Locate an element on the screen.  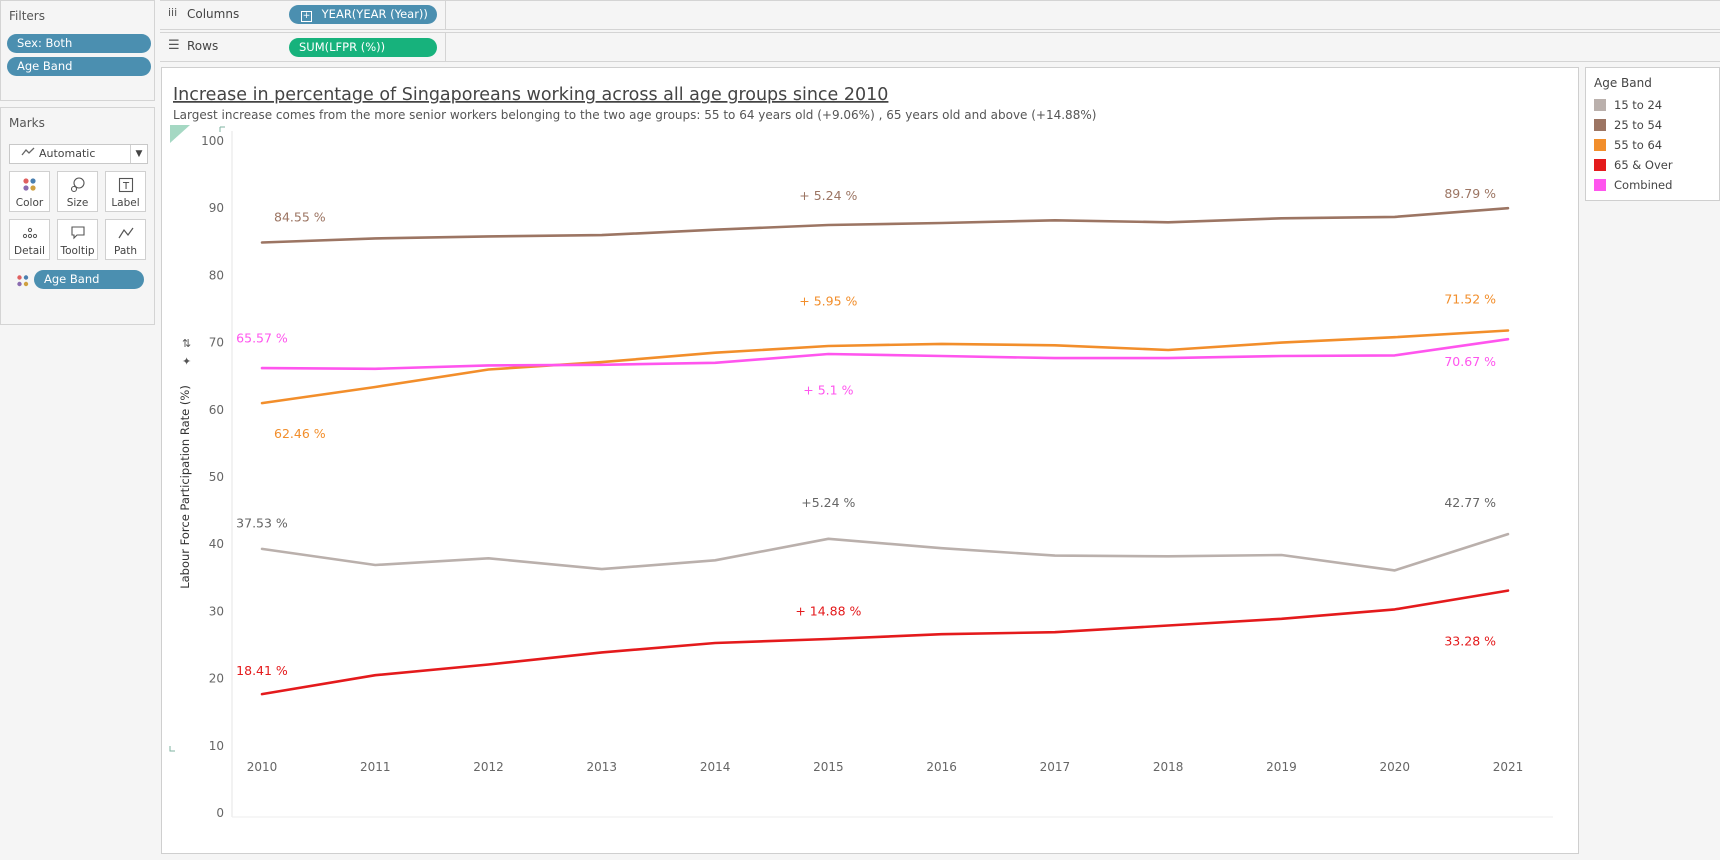
x-tick-label: 2021 is located at coordinates (1508, 767).